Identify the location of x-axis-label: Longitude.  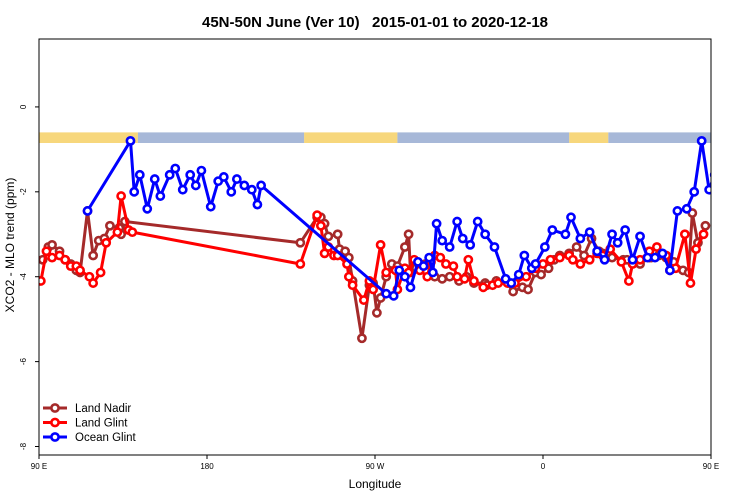
(375, 484).